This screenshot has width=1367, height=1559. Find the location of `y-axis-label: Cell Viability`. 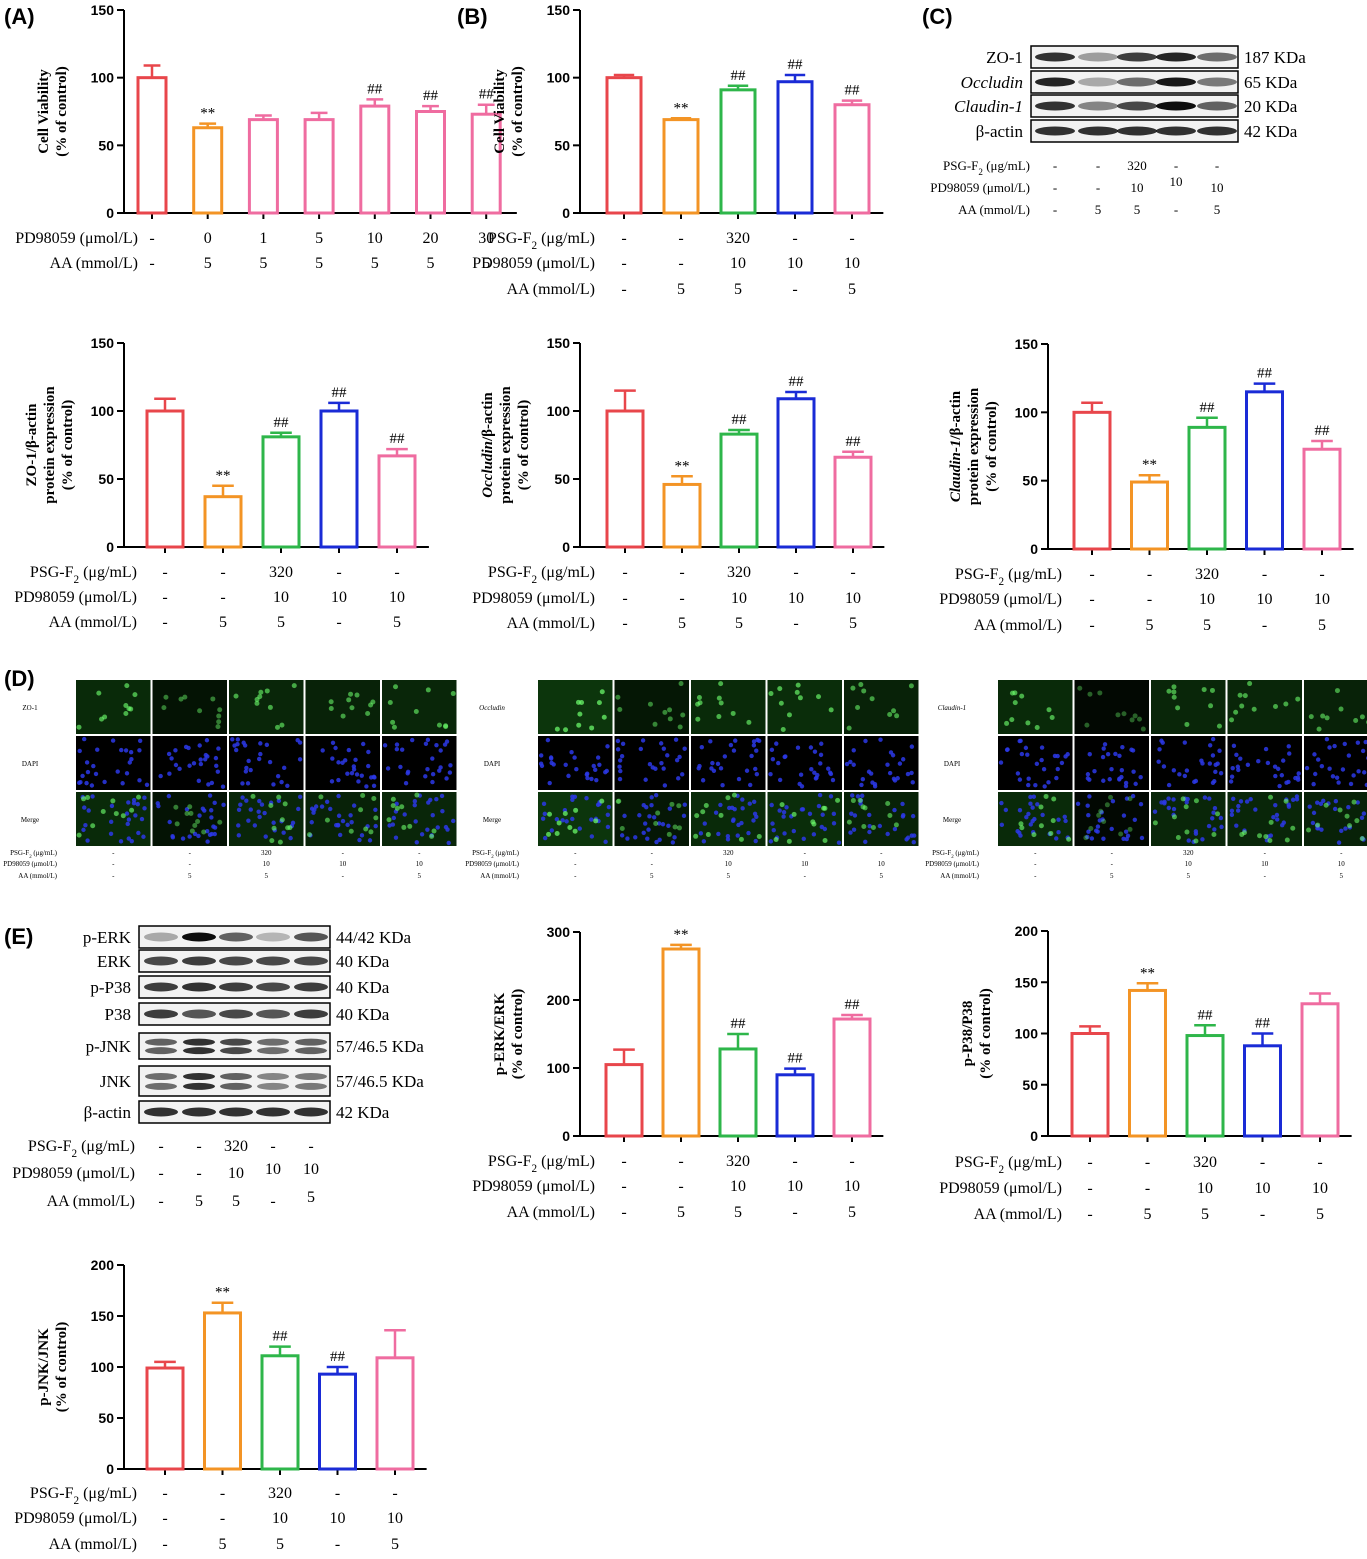

y-axis-label: Cell Viability is located at coordinates (44, 111).